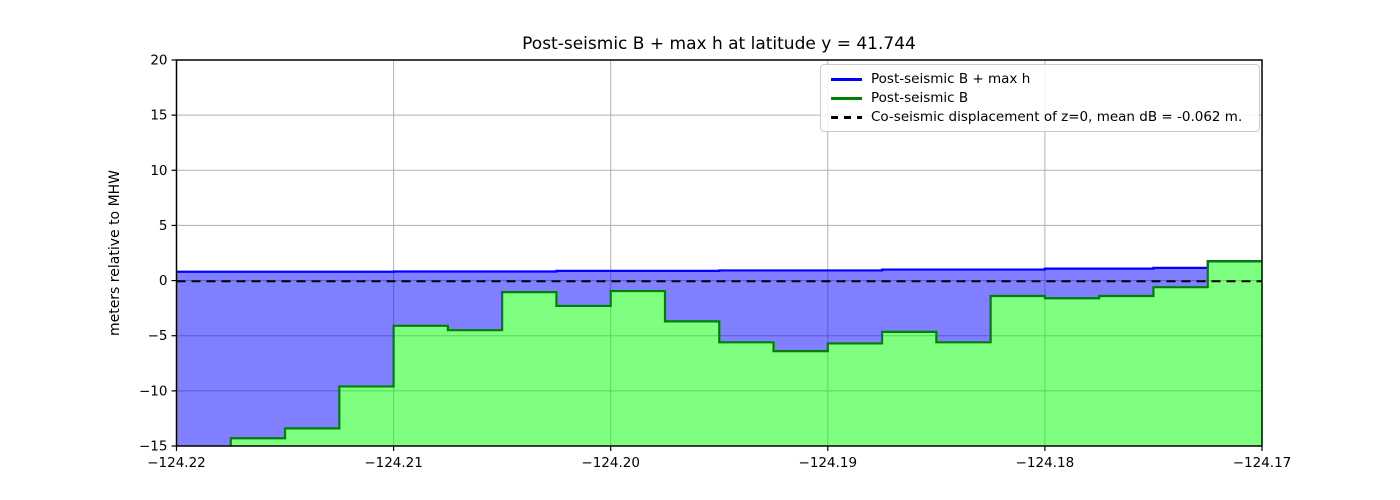 The width and height of the screenshot is (1400, 500). Describe the element at coordinates (719, 266) in the screenshot. I see `line-post-seismic-b-max-h` at that location.